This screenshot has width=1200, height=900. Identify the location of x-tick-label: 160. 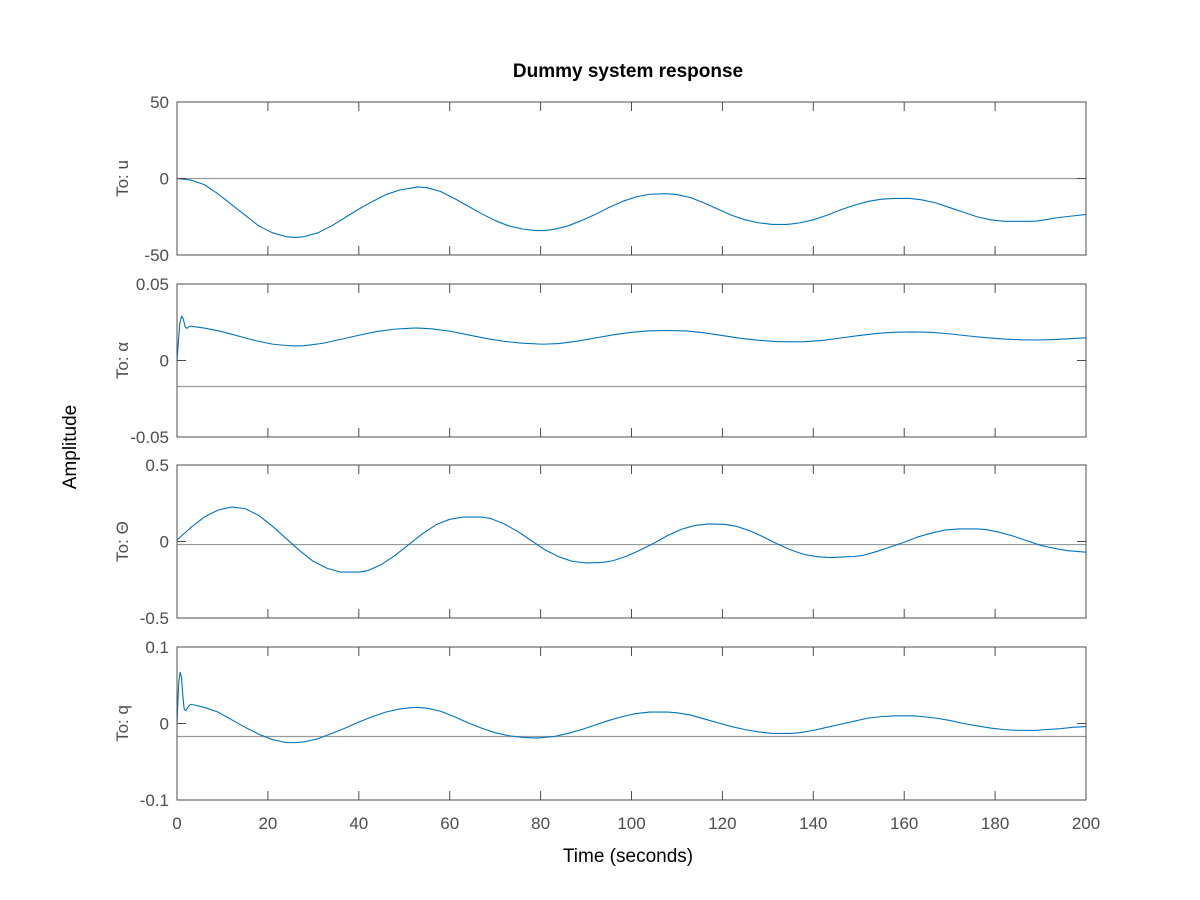
(904, 823).